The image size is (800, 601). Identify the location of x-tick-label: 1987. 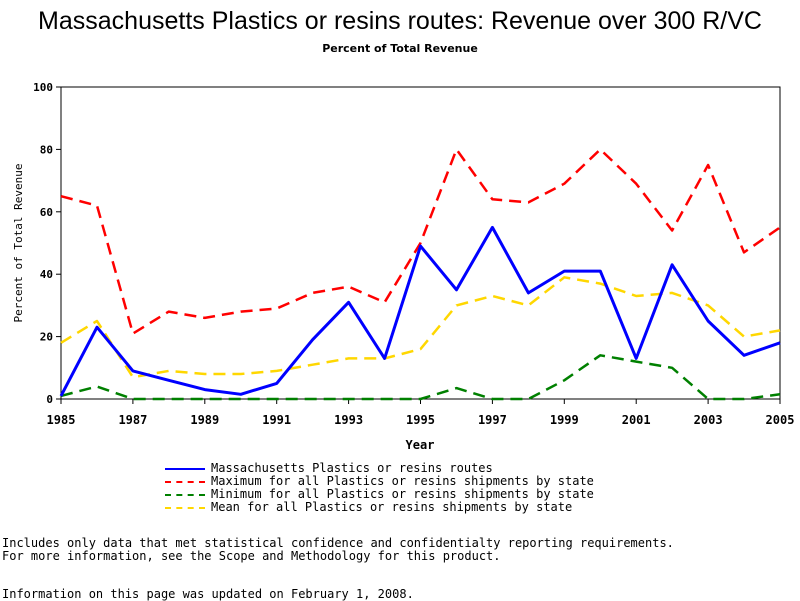
(132, 420).